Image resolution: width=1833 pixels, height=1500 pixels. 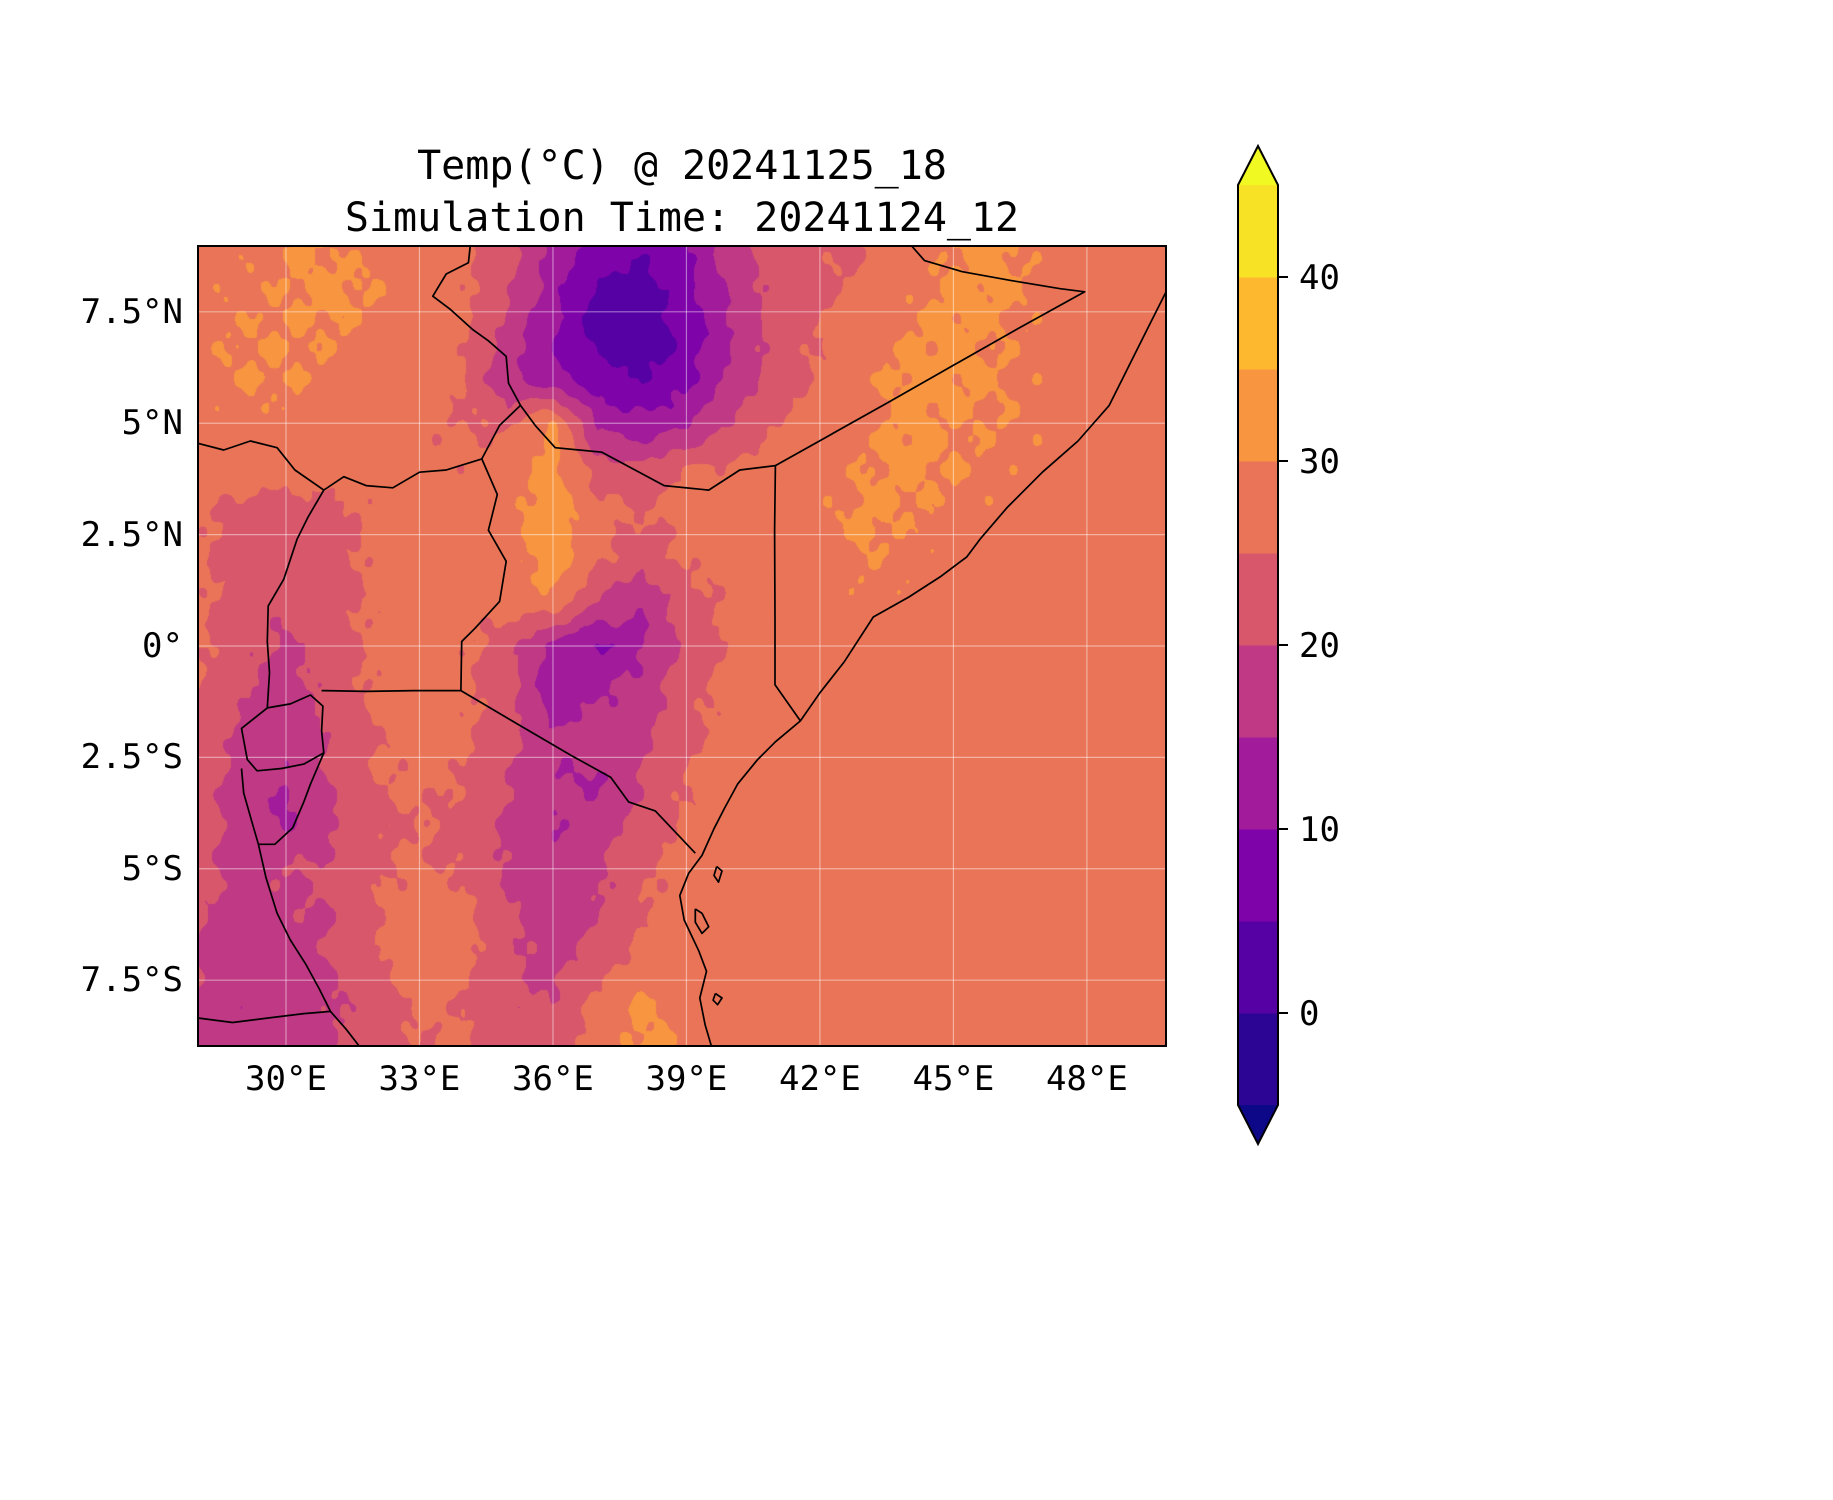 I want to click on y-tick-label: 0°, so click(x=162, y=646).